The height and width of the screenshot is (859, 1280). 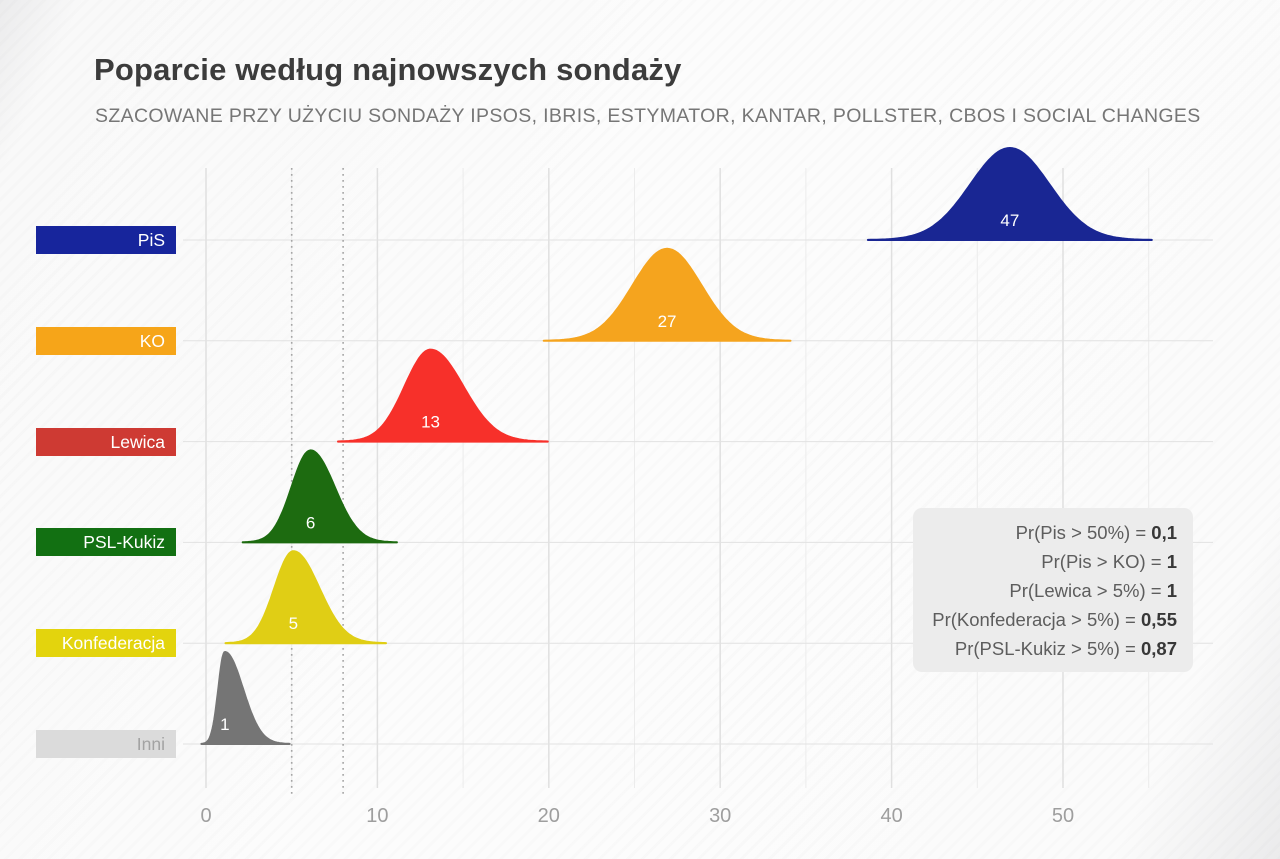 What do you see at coordinates (388, 69) in the screenshot?
I see `page-title: Poparcie według najnowszych sondaży` at bounding box center [388, 69].